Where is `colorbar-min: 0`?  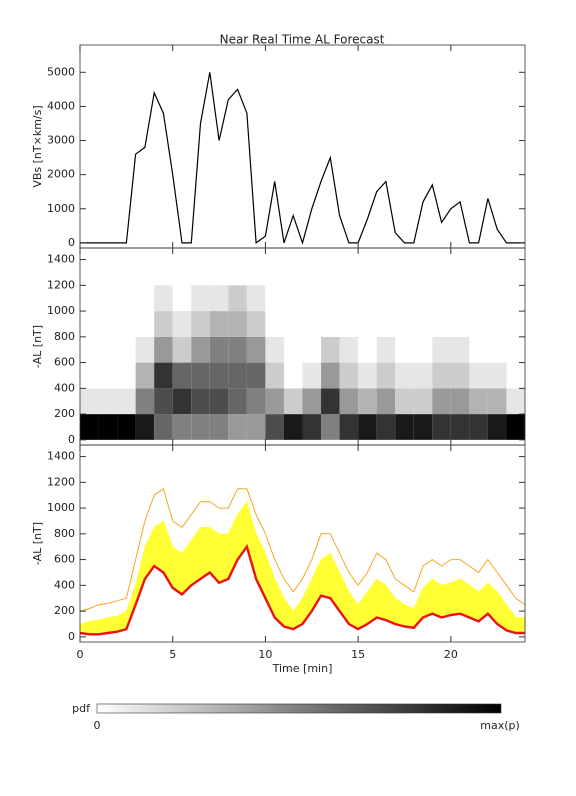
colorbar-min: 0 is located at coordinates (97, 725).